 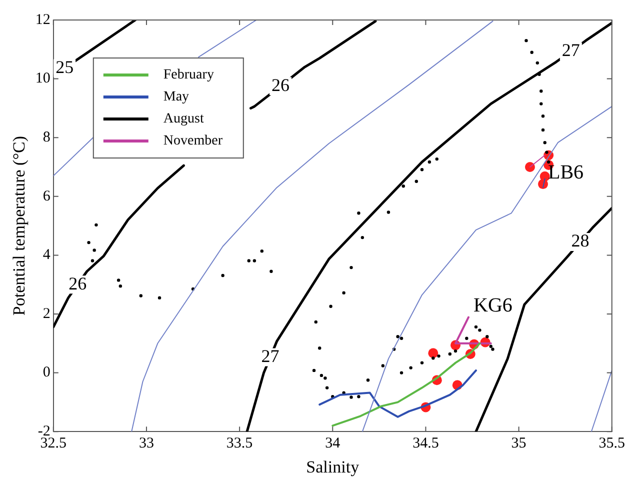 I want to click on x-tick-label: 35, so click(x=518, y=444).